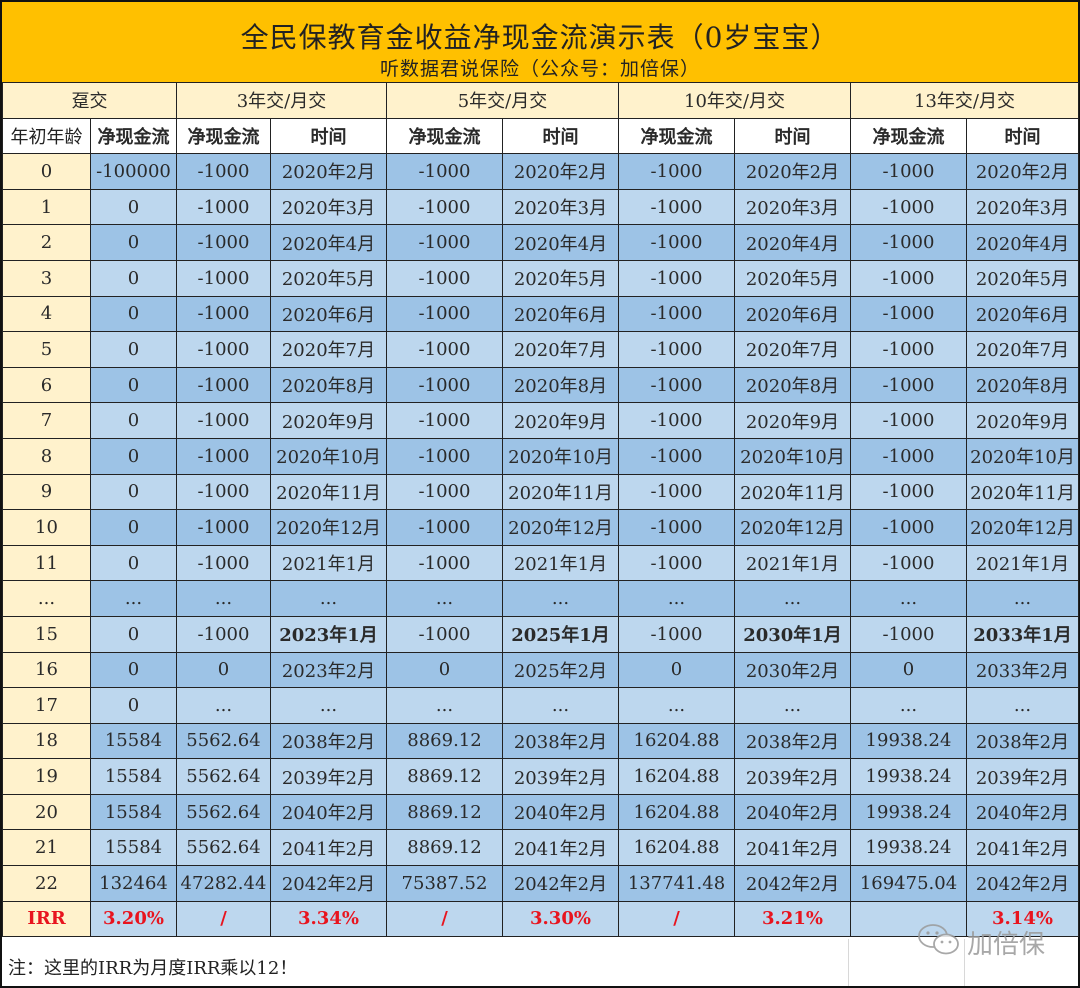 The width and height of the screenshot is (1080, 988). Describe the element at coordinates (981, 942) in the screenshot. I see `watermark: 加倍保` at that location.